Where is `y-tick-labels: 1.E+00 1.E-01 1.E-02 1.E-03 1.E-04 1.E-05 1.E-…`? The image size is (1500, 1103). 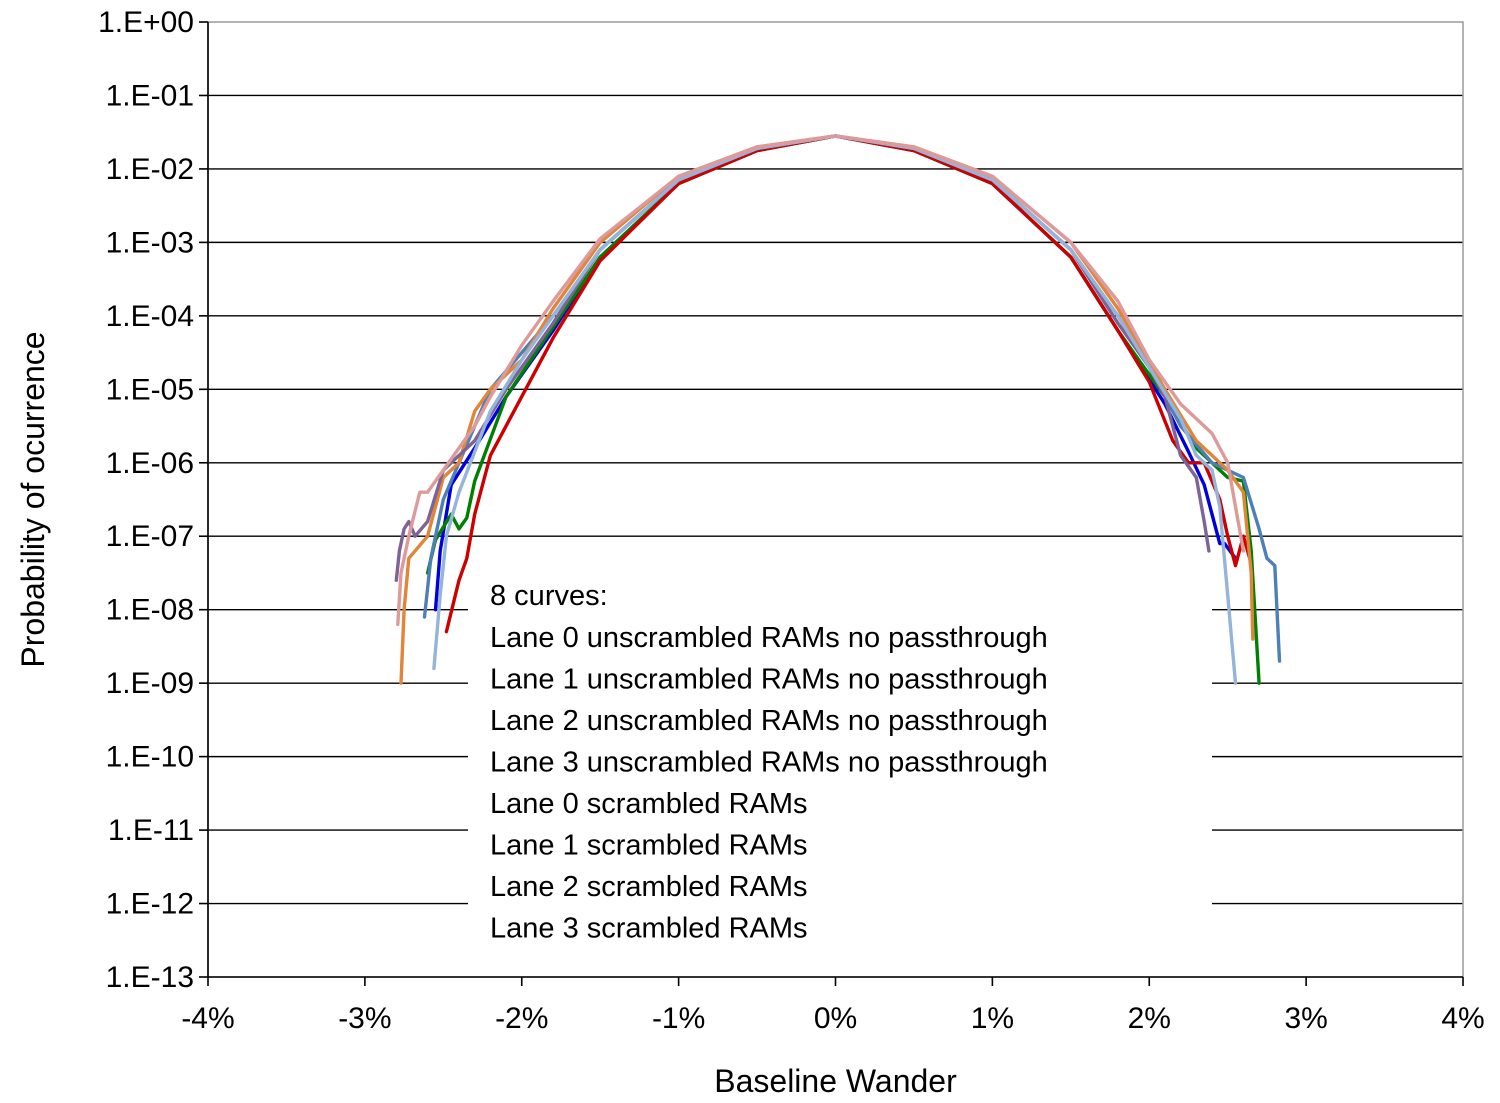
y-tick-labels: 1.E+00 1.E-01 1.E-02 1.E-03 1.E-04 1.E-05 1.E-… is located at coordinates (153, 500).